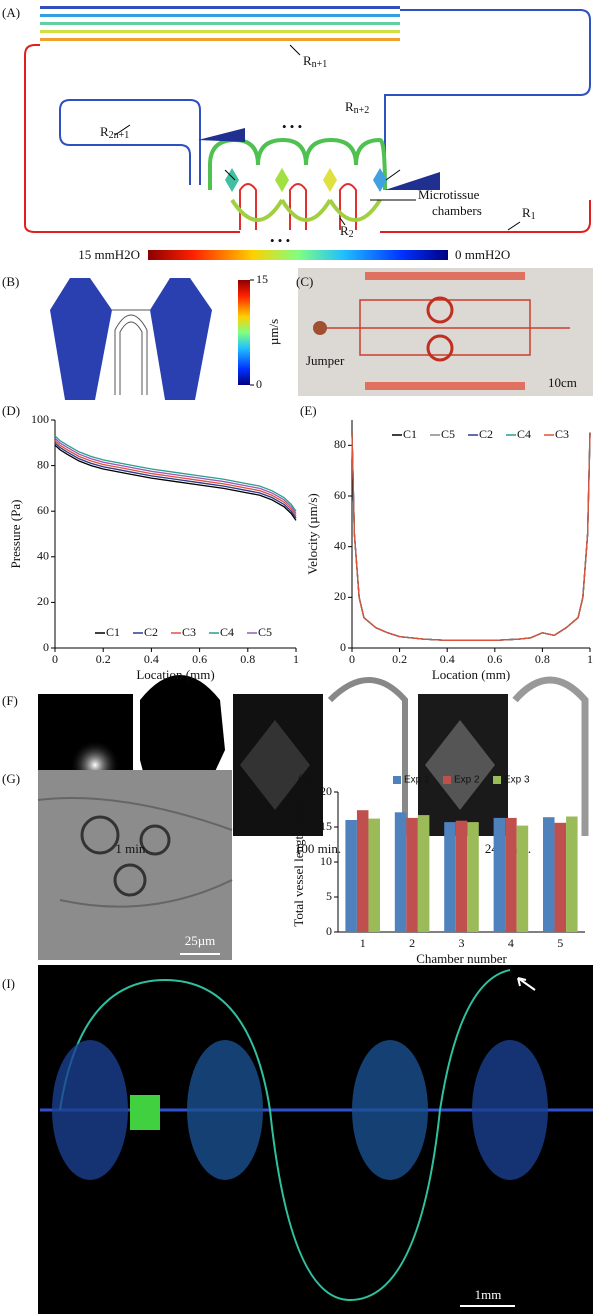 The image size is (593, 1314). What do you see at coordinates (417, 780) in the screenshot?
I see `legend-label: Exp 1` at bounding box center [417, 780].